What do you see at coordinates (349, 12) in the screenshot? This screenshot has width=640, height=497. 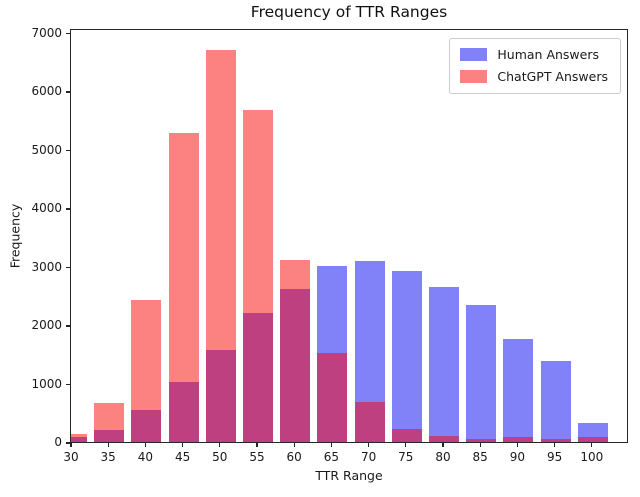 I see `chart-title: Frequency of TTR Ranges` at bounding box center [349, 12].